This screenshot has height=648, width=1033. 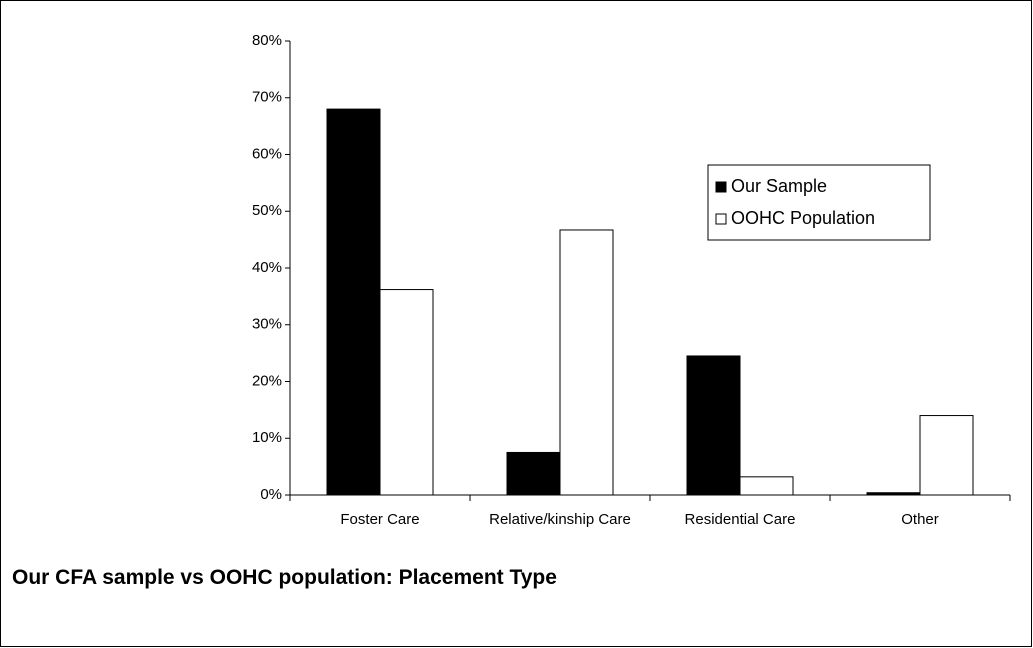 What do you see at coordinates (819, 202) in the screenshot?
I see `legend-box` at bounding box center [819, 202].